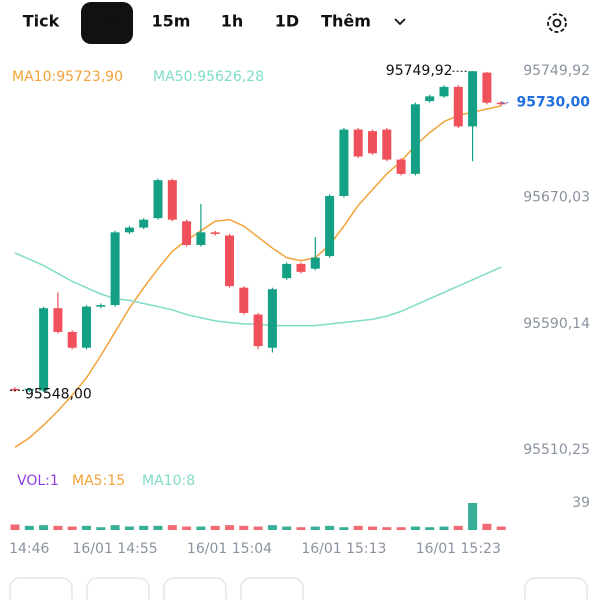 Image resolution: width=600 pixels, height=600 pixels. I want to click on vol-legend: VOL:1, so click(38, 481).